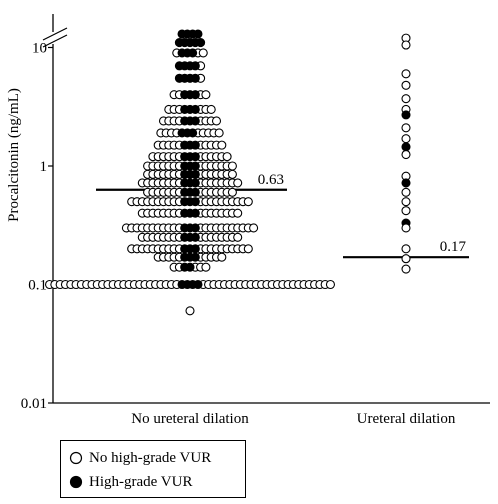  What do you see at coordinates (14, 155) in the screenshot?
I see `y-axis-label: Procalcitonin (ng/mL)` at bounding box center [14, 155].